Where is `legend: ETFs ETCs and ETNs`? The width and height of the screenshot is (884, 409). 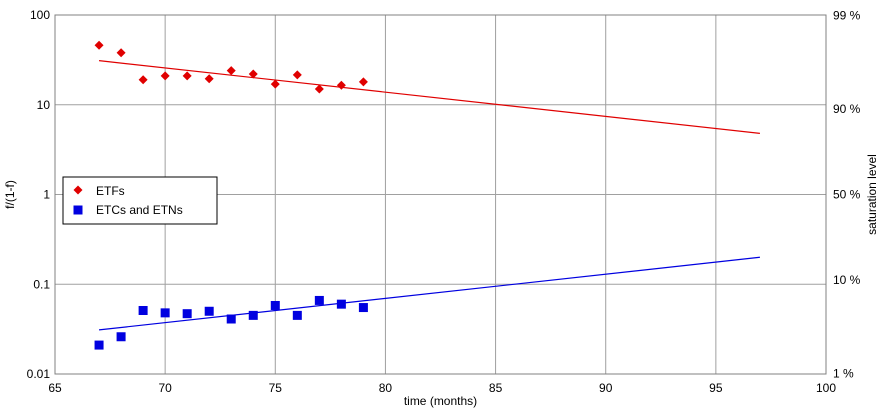 legend: ETFs ETCs and ETNs is located at coordinates (140, 200).